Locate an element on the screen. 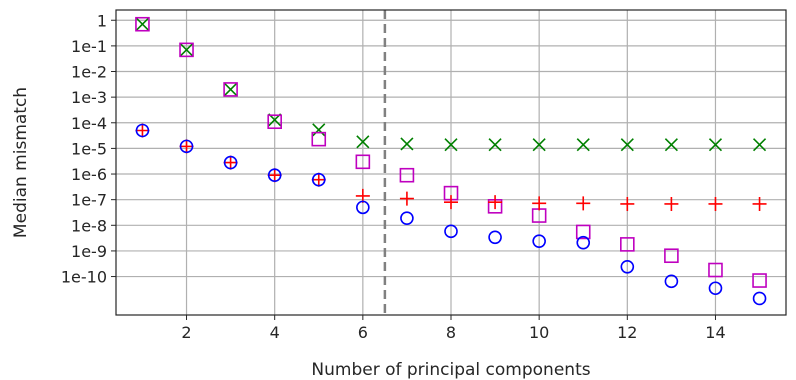  x-tick-label: 14 is located at coordinates (715, 332).